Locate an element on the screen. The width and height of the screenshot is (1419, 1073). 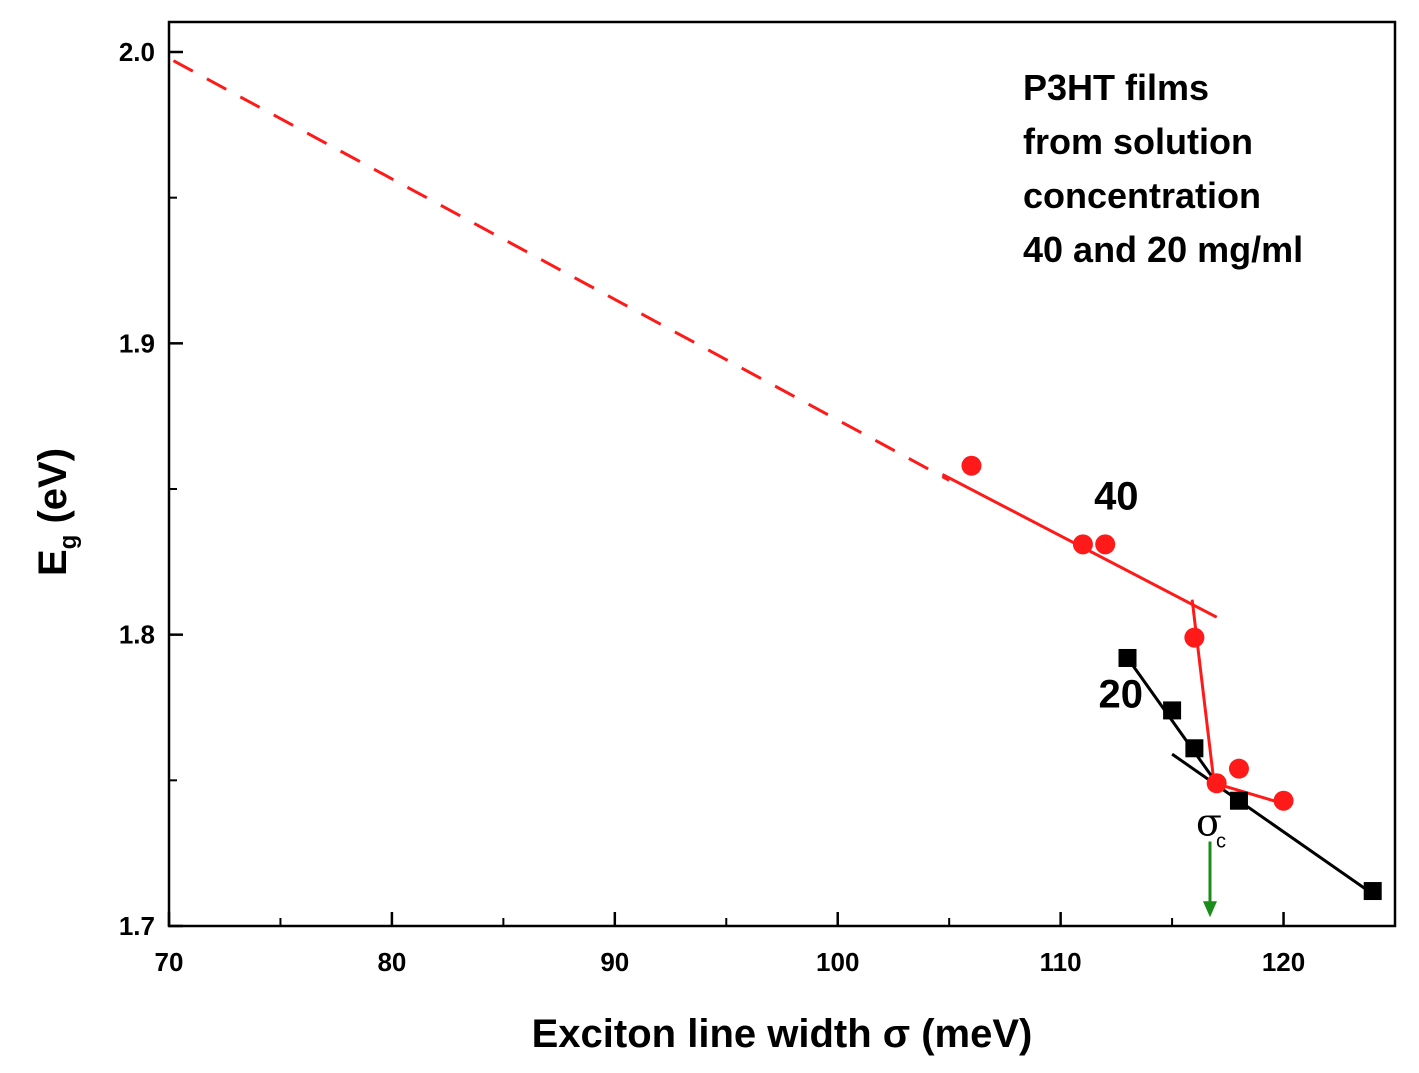
series-label-20: 20 is located at coordinates (1121, 695).